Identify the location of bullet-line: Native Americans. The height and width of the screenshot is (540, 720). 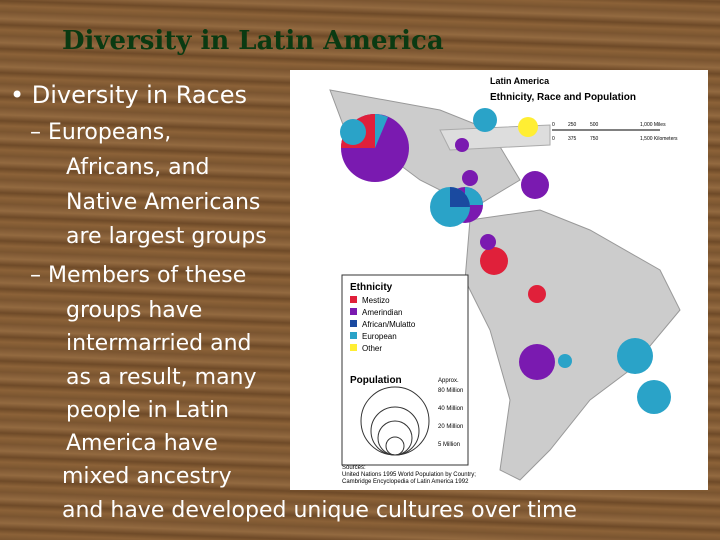
(163, 202).